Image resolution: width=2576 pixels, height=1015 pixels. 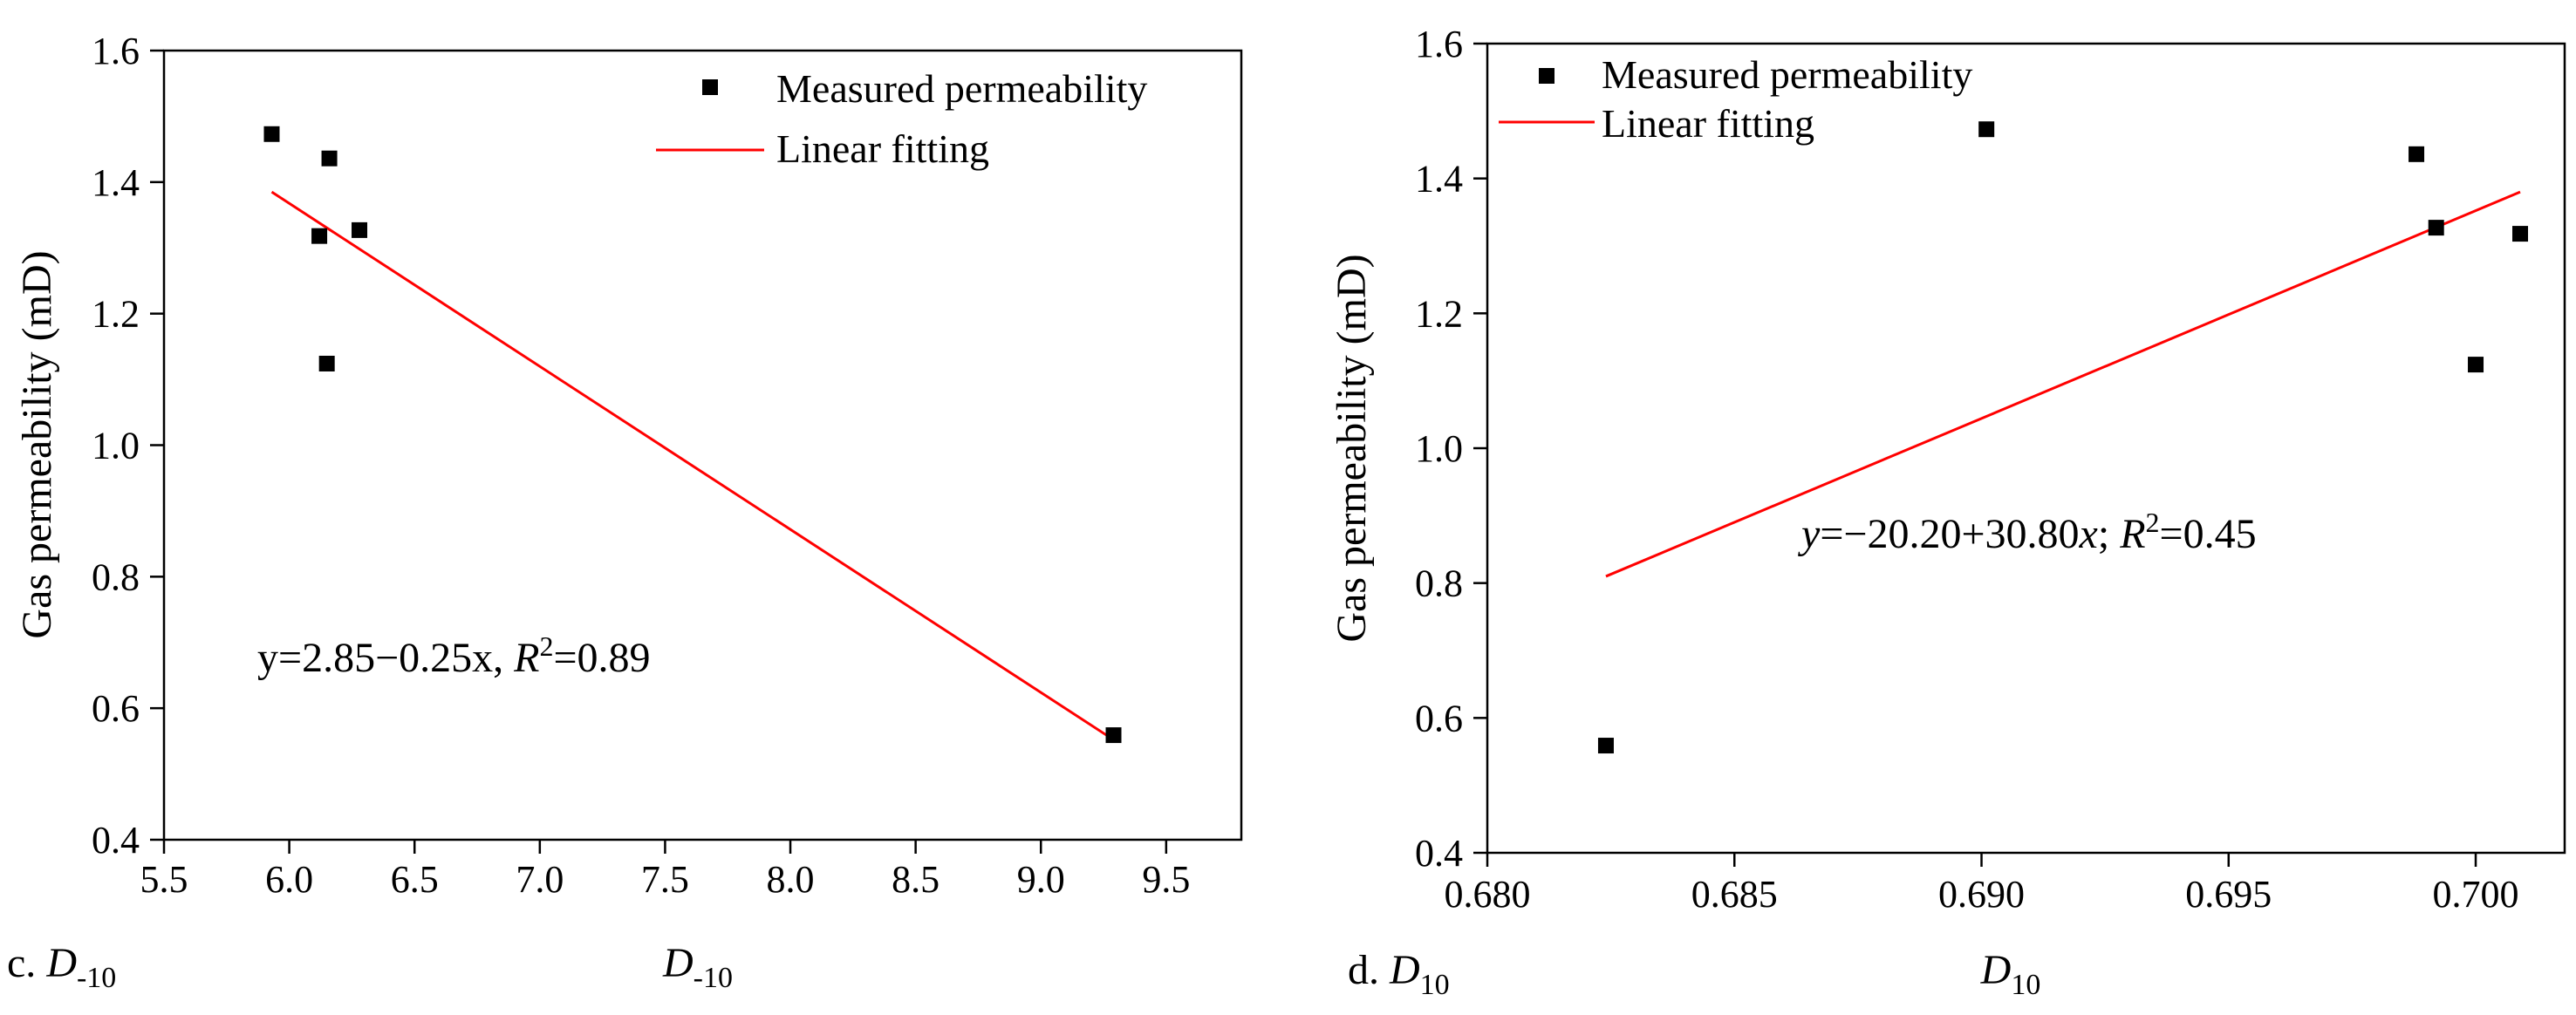 I want to click on panel-c-x-ticks: 5.5 6.0 6.5 7.0 7.5 8.0 8.5 9.0 9.5, so click(x=665, y=870).